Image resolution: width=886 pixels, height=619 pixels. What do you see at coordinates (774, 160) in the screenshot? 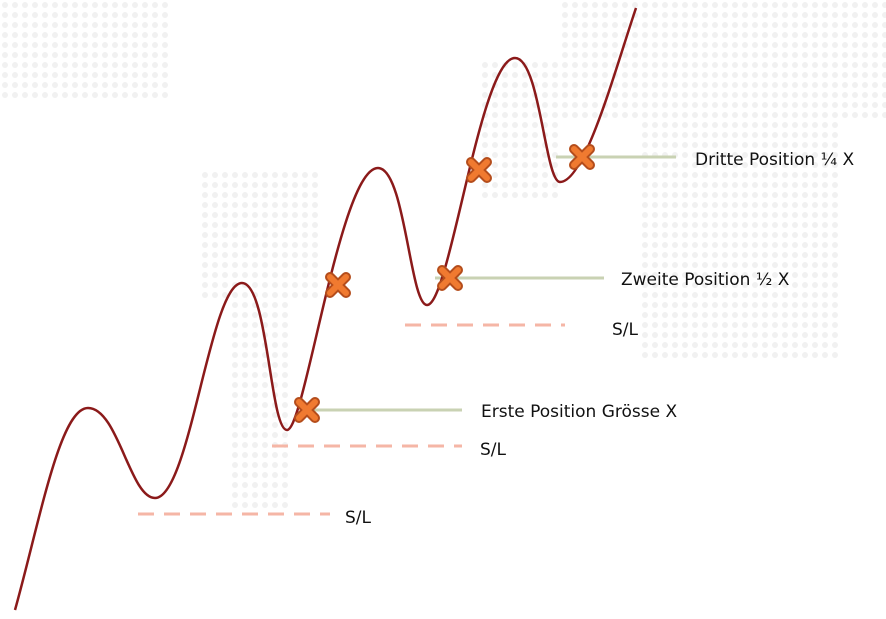
I see `position-label: Dritte Position ¼ X` at bounding box center [774, 160].